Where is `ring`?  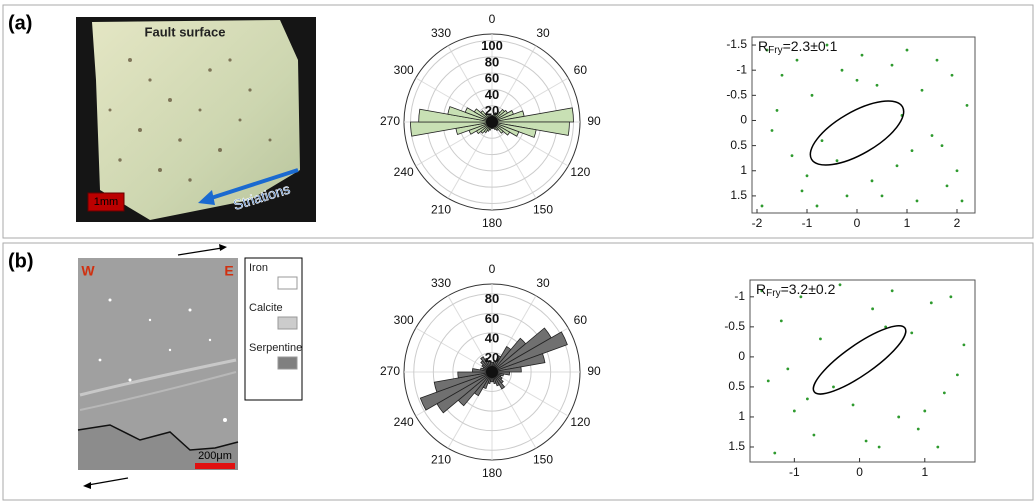 ring is located at coordinates (492, 372).